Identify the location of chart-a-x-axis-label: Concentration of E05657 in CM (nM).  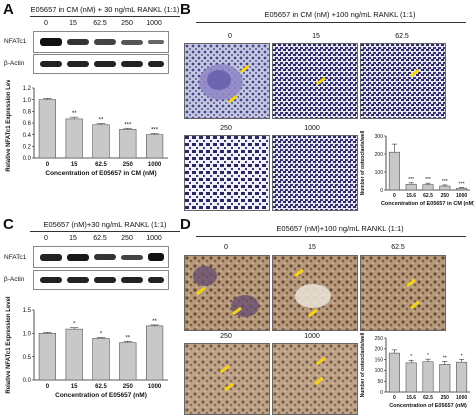
(100, 173).